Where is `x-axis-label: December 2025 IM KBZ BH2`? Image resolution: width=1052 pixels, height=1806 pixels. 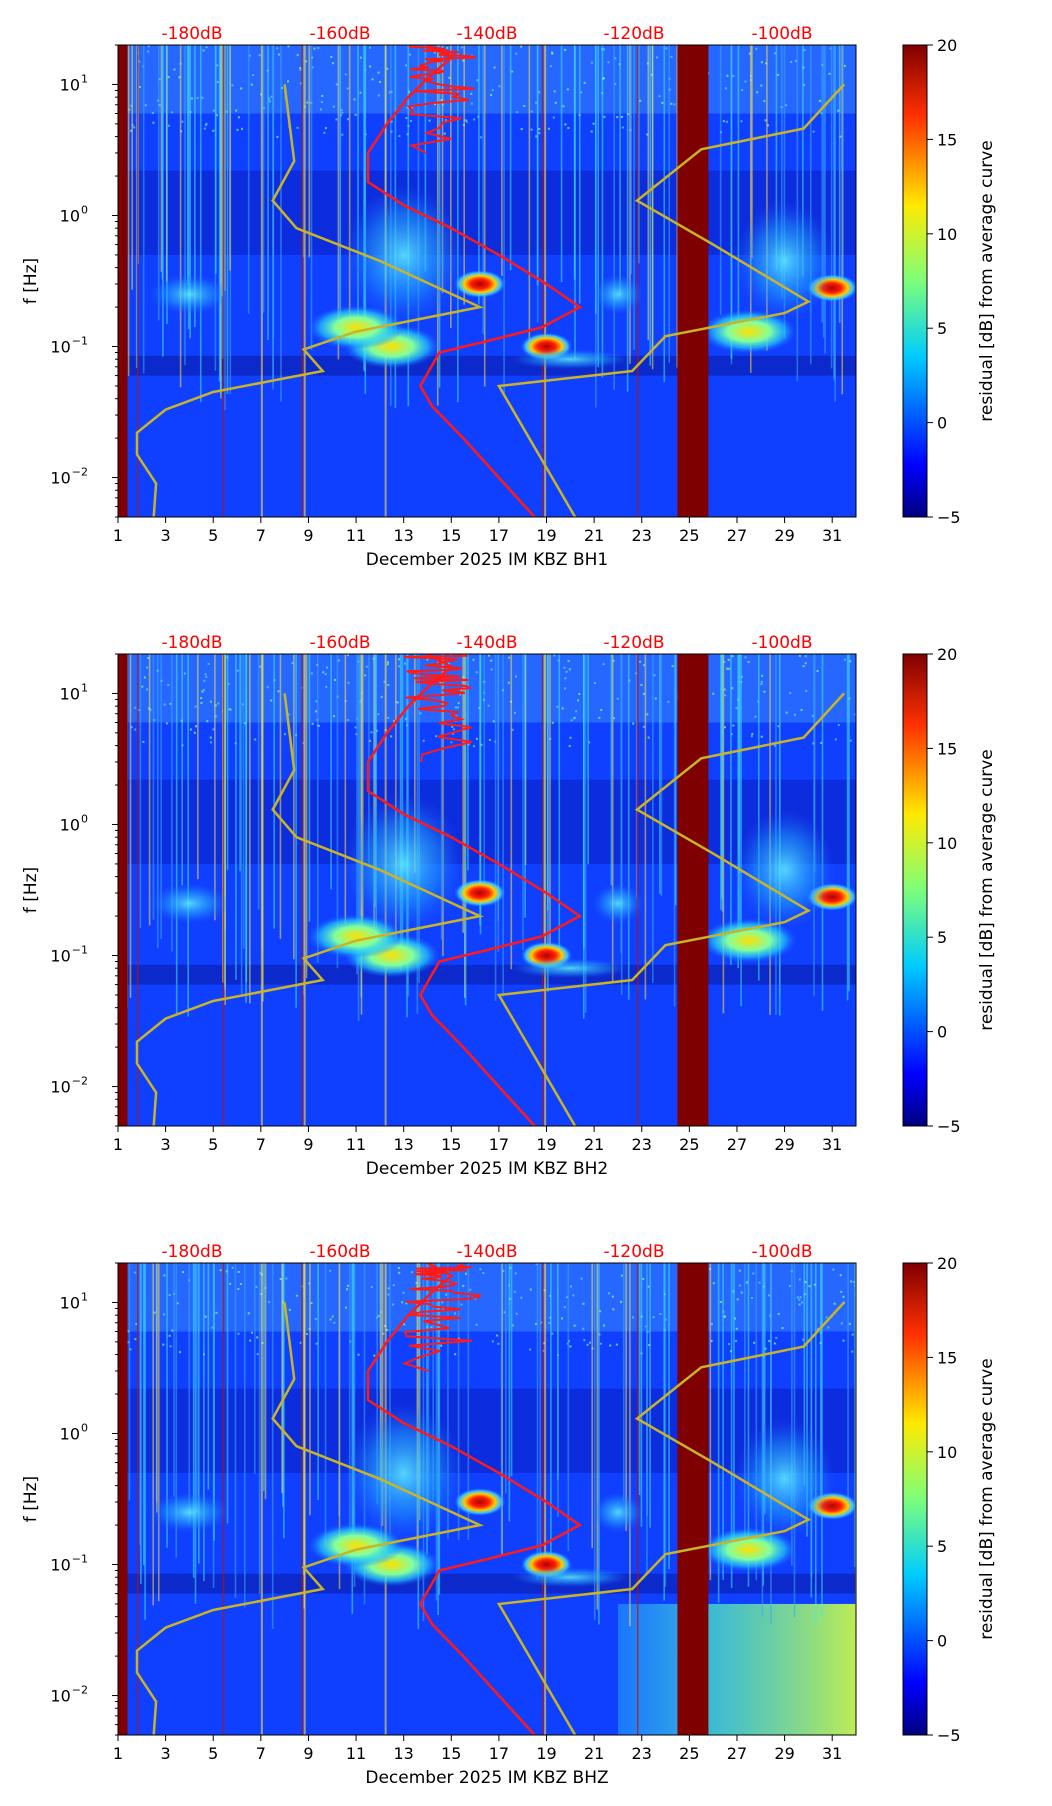
x-axis-label: December 2025 IM KBZ BH2 is located at coordinates (487, 1169).